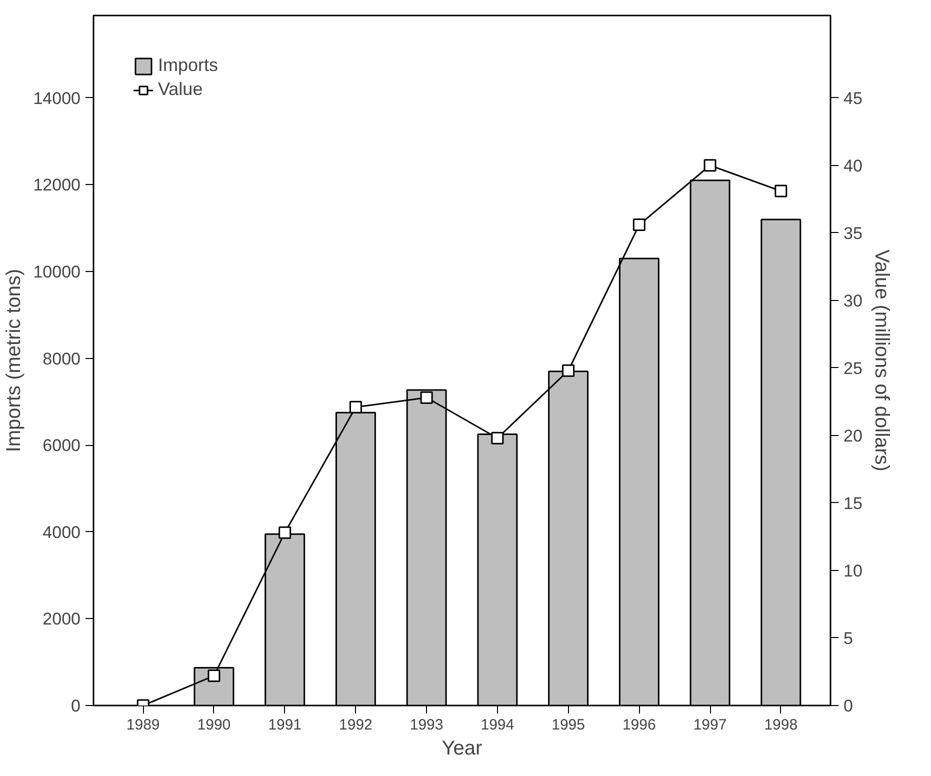 This screenshot has height=776, width=931. What do you see at coordinates (57, 272) in the screenshot?
I see `y-tick-label: 10000` at bounding box center [57, 272].